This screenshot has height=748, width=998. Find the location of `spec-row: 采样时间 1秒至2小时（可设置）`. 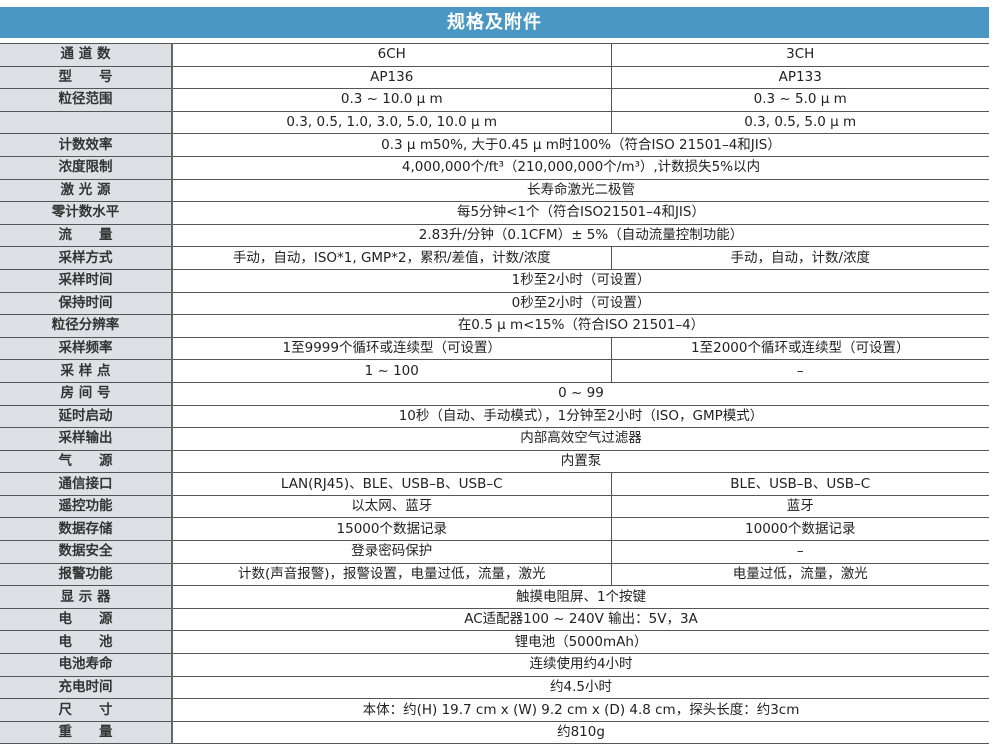

spec-row: 采样时间 1秒至2小时（可设置） is located at coordinates (494, 280).